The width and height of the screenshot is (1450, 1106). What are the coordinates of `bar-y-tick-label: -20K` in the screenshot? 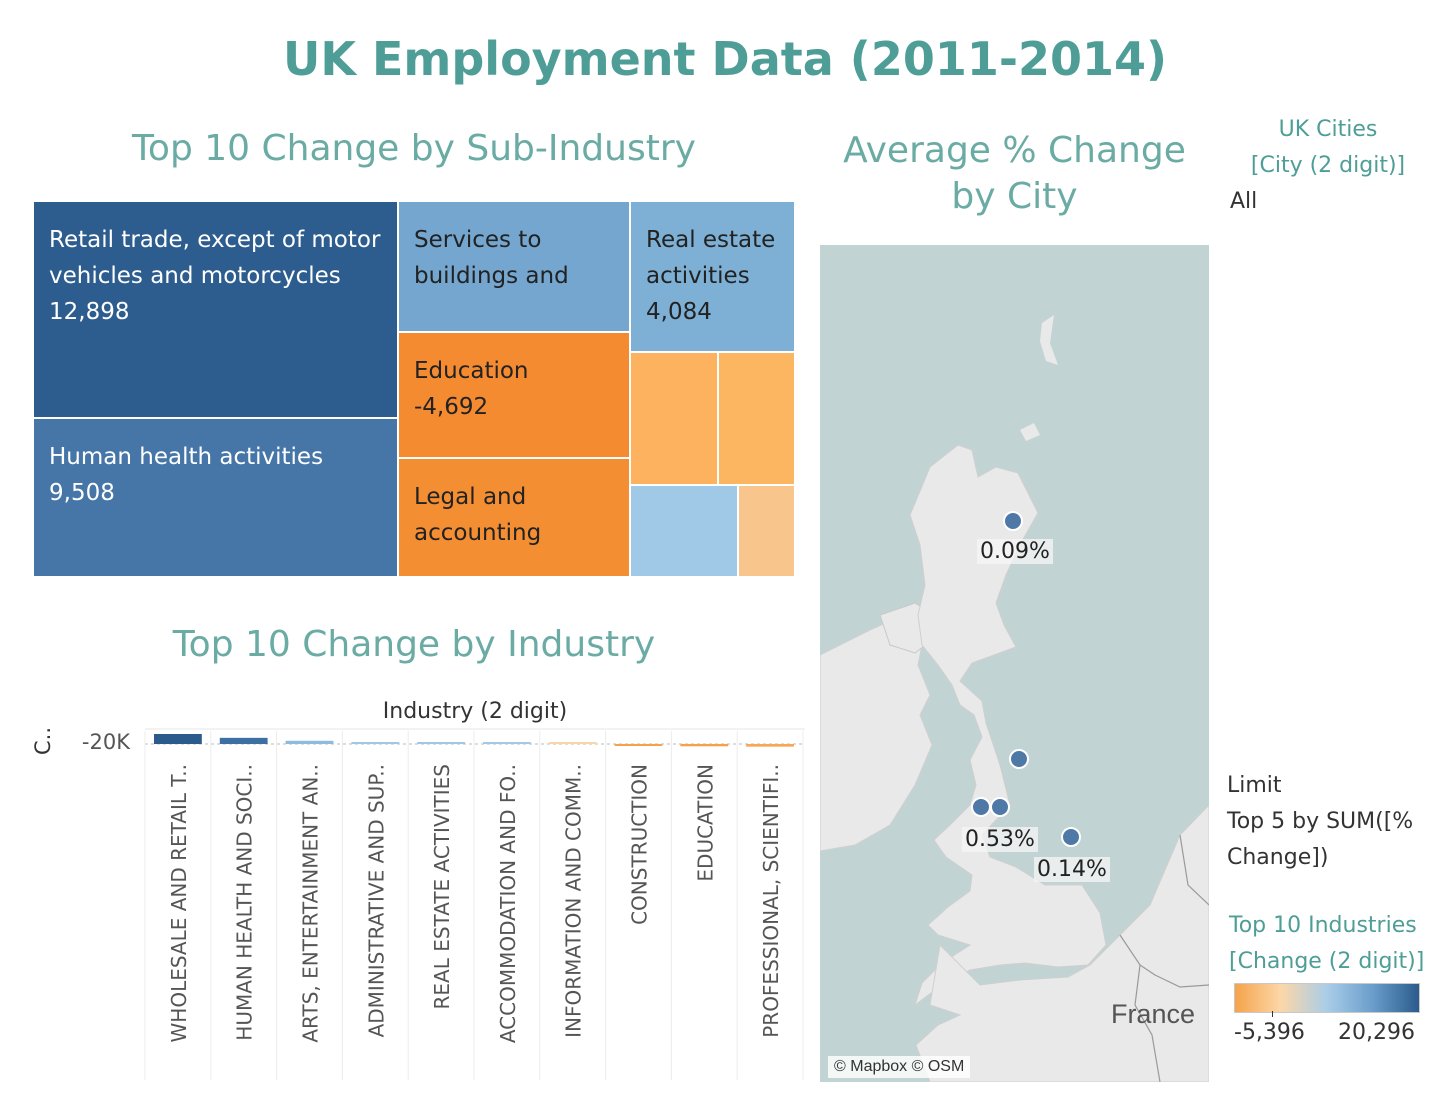 It's located at (106, 742).